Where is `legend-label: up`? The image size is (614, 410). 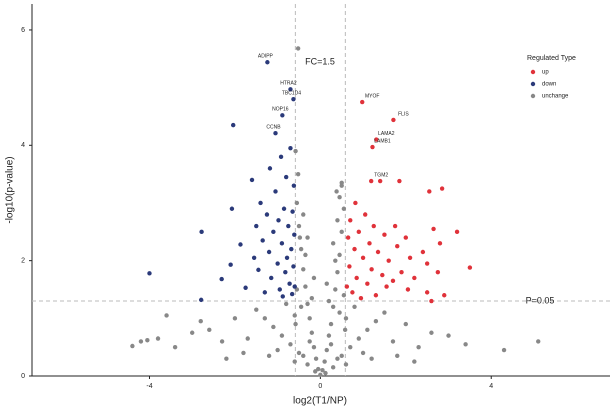 legend-label: up is located at coordinates (545, 73).